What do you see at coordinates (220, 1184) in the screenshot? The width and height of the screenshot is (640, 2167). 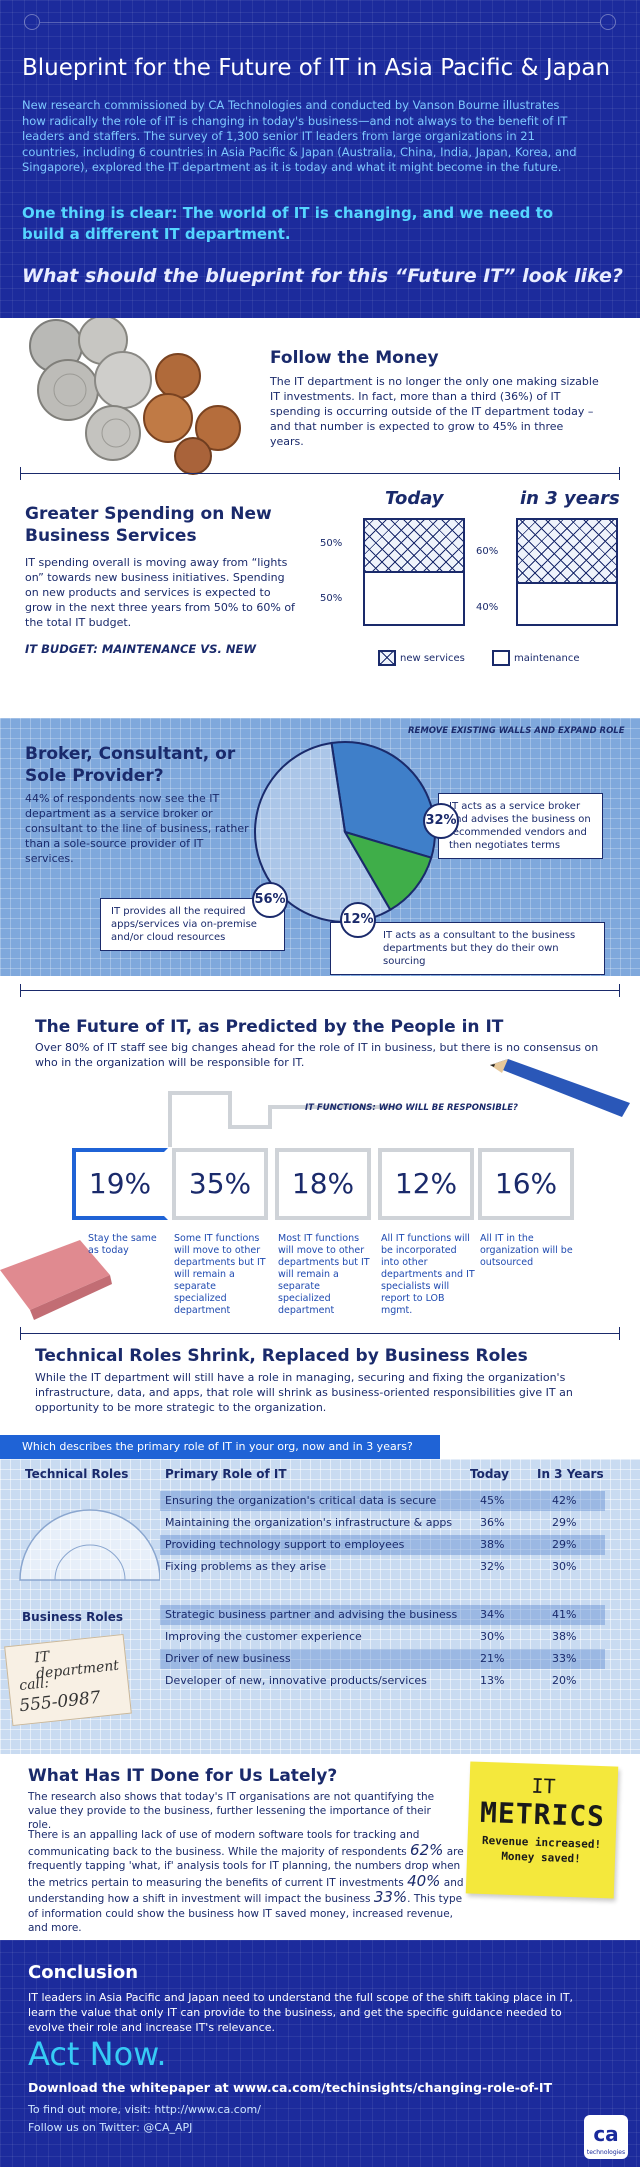 I see `future-pct-2: 35%` at bounding box center [220, 1184].